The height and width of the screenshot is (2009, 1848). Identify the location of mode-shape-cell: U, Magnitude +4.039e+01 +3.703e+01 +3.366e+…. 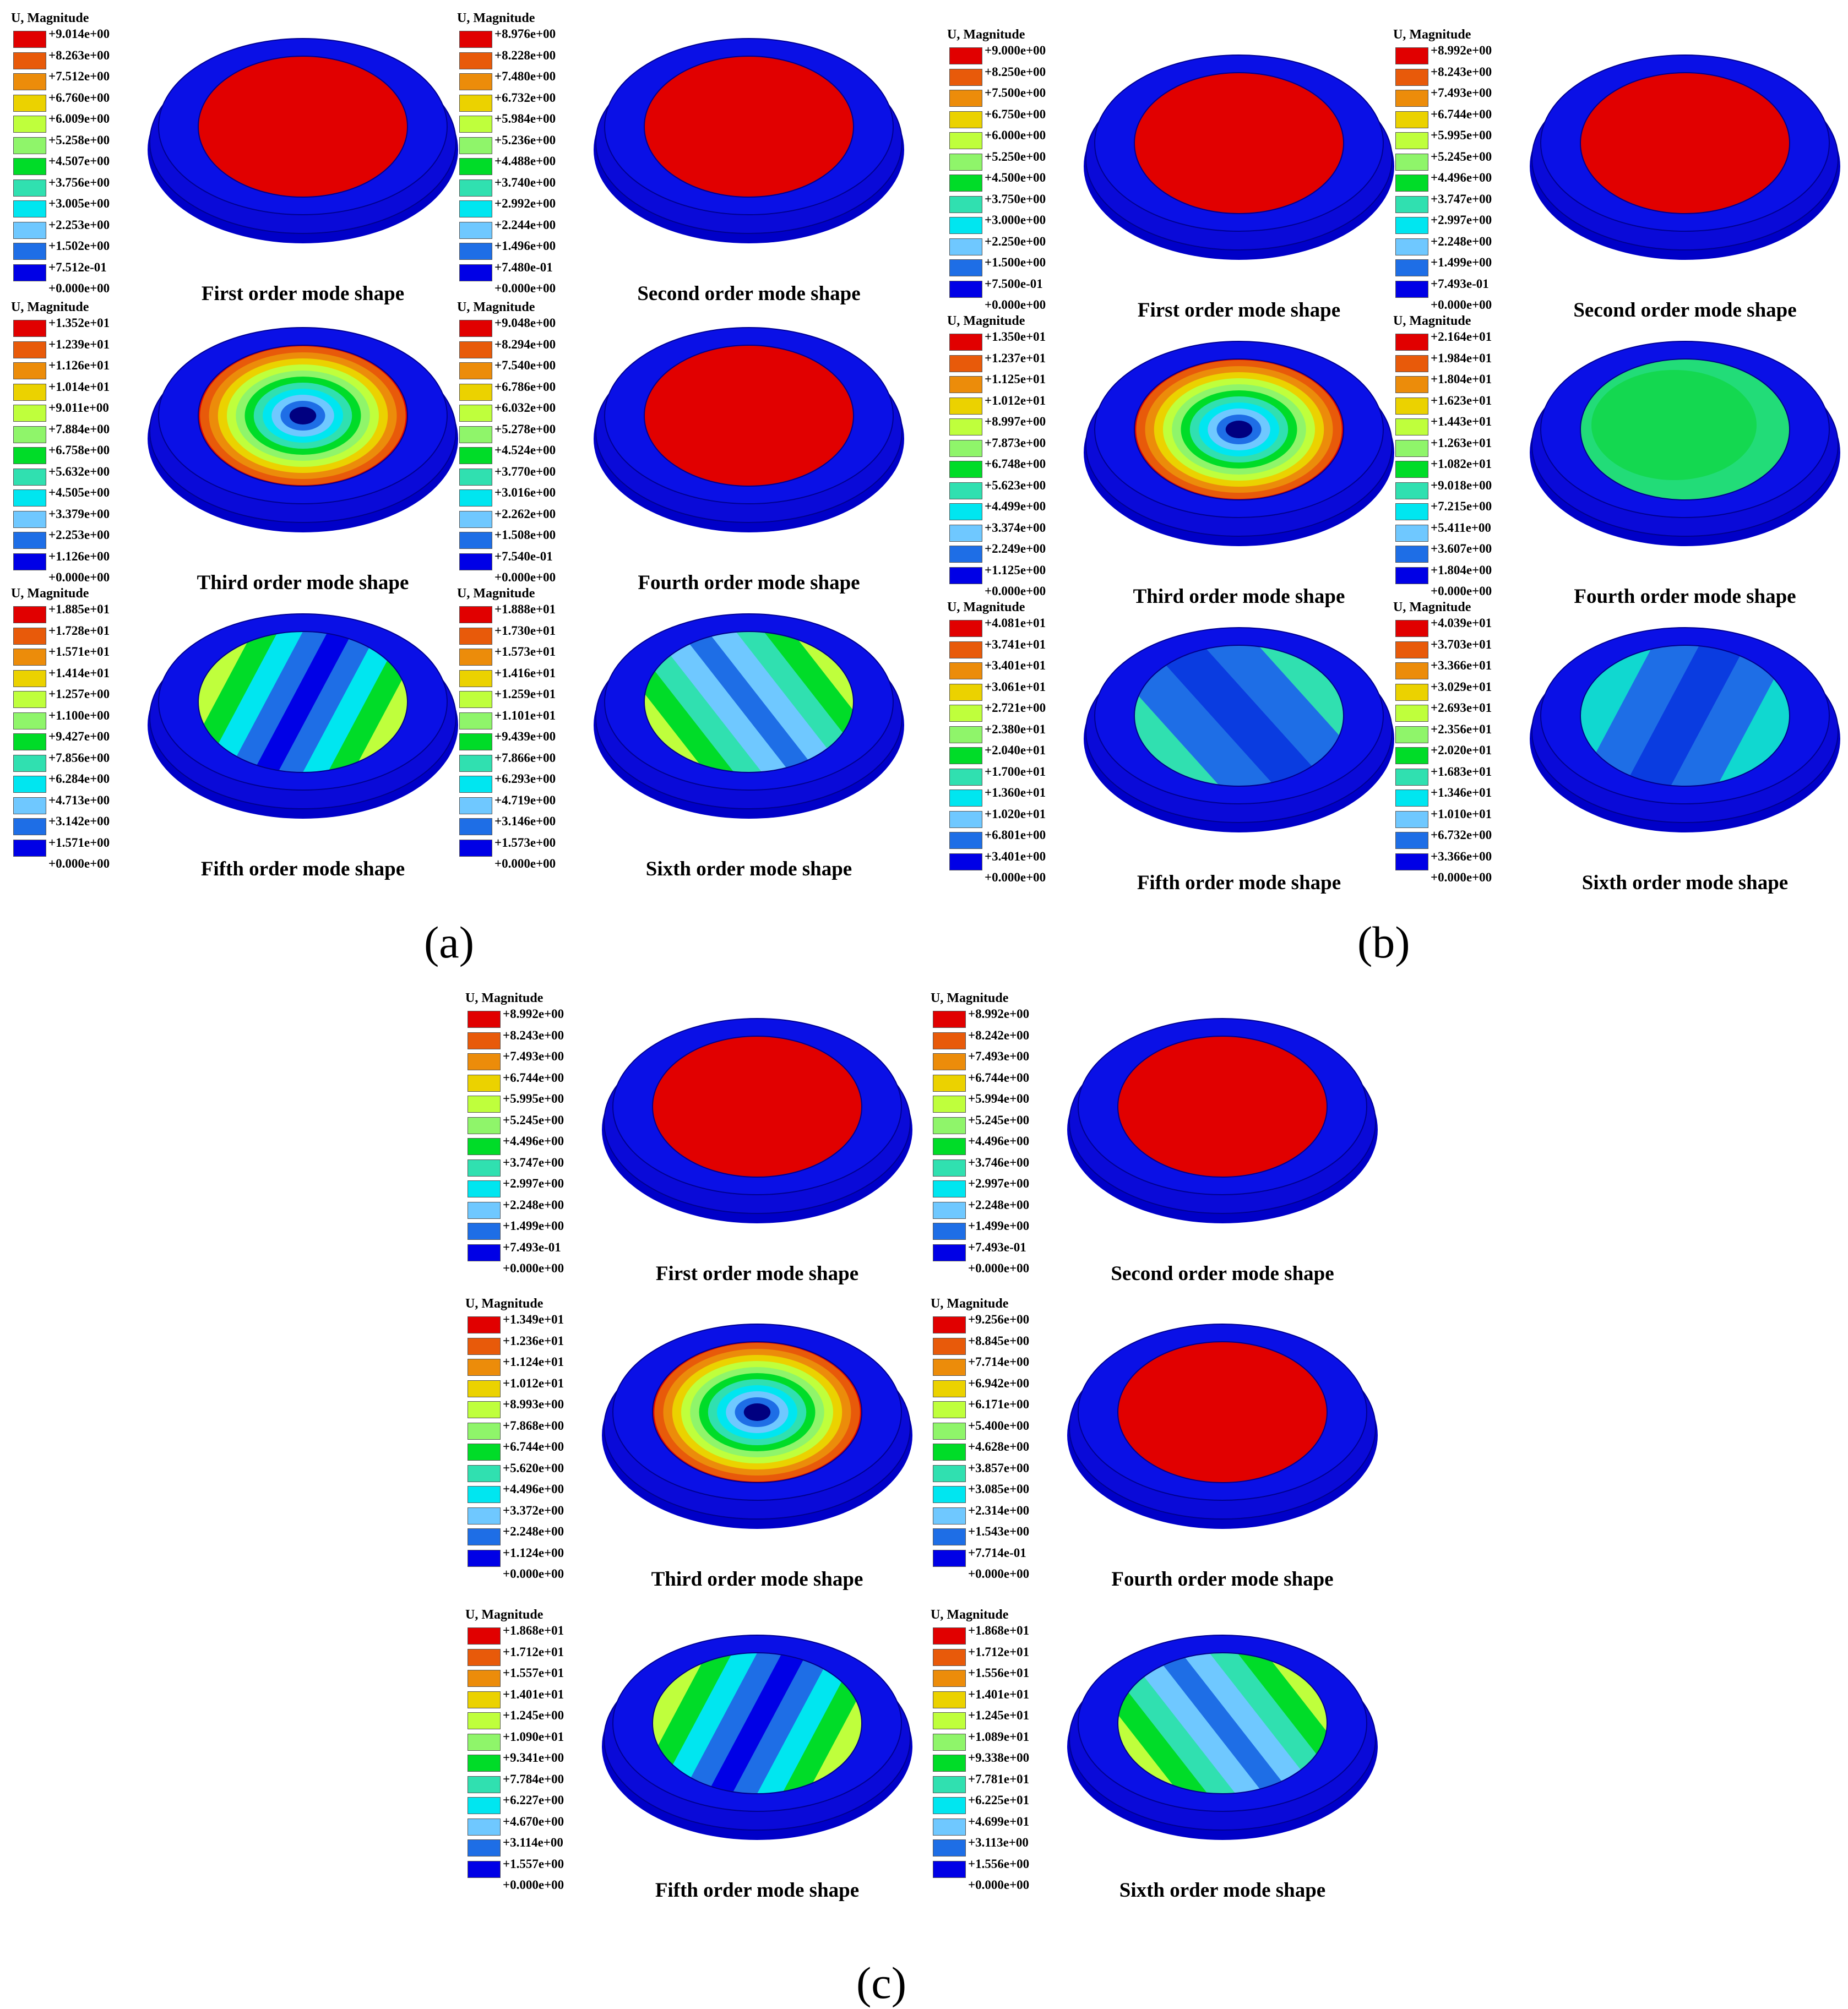
(1617, 747).